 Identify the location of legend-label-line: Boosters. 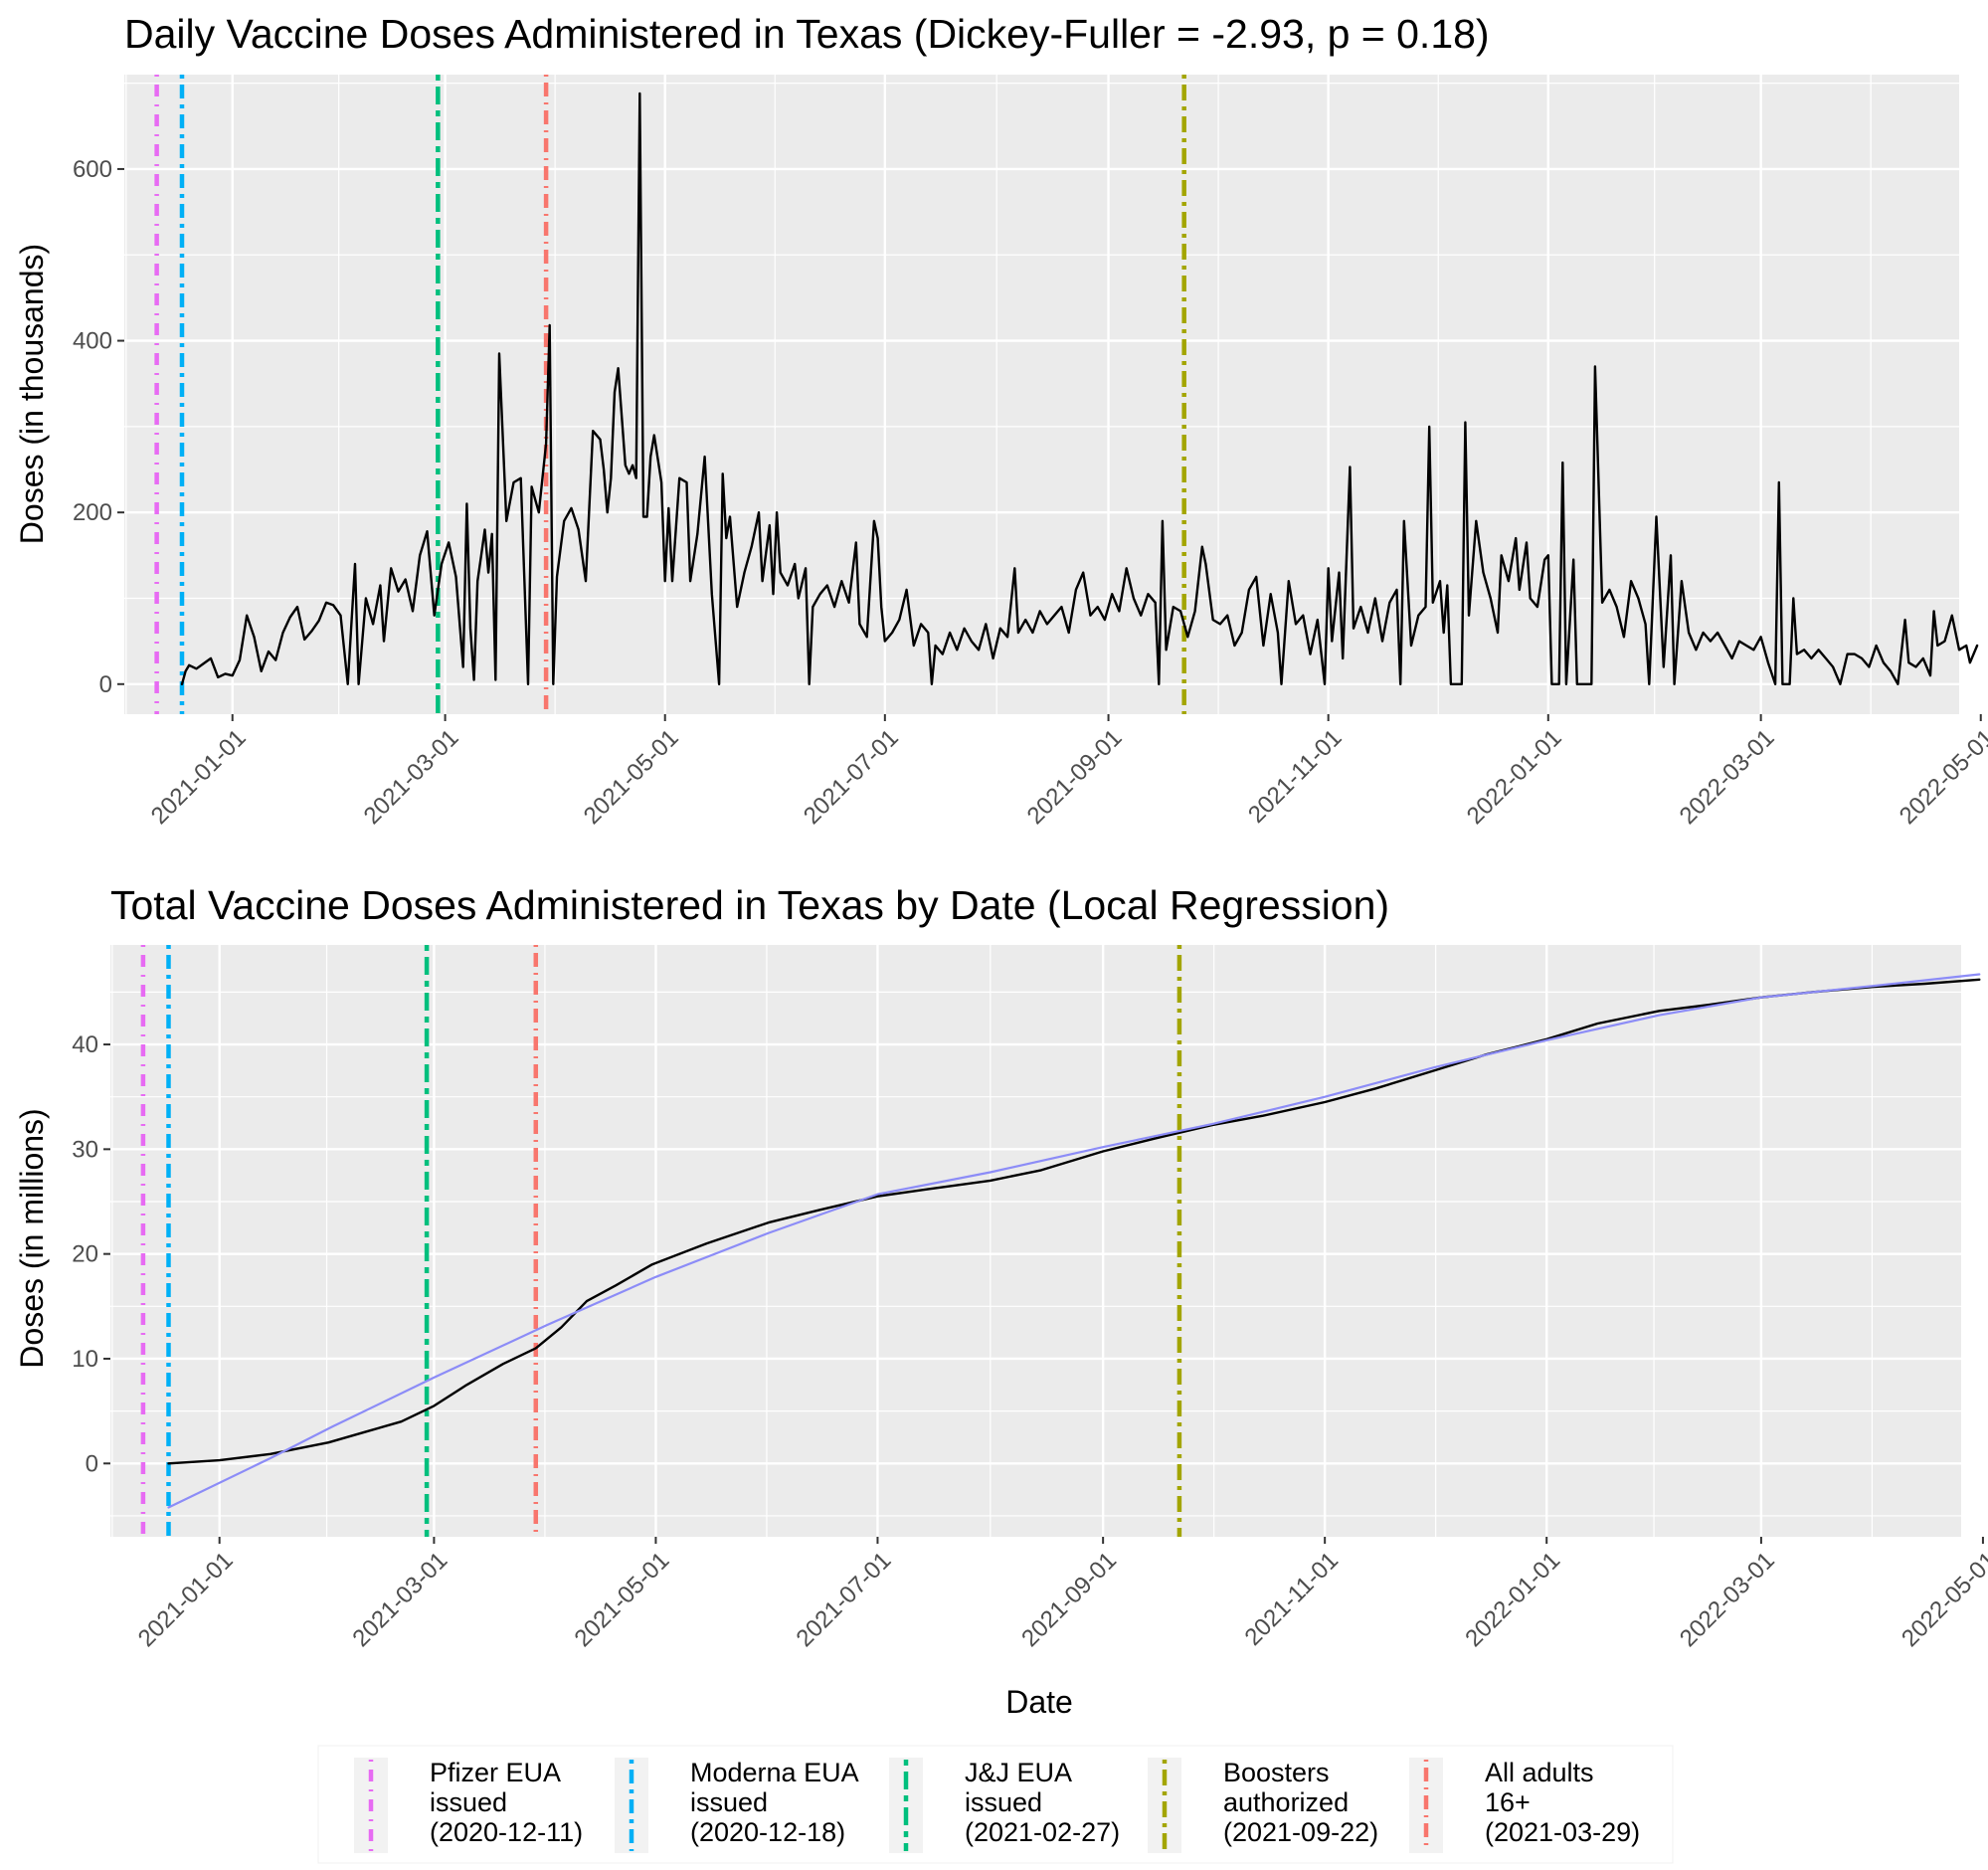
(1276, 1772).